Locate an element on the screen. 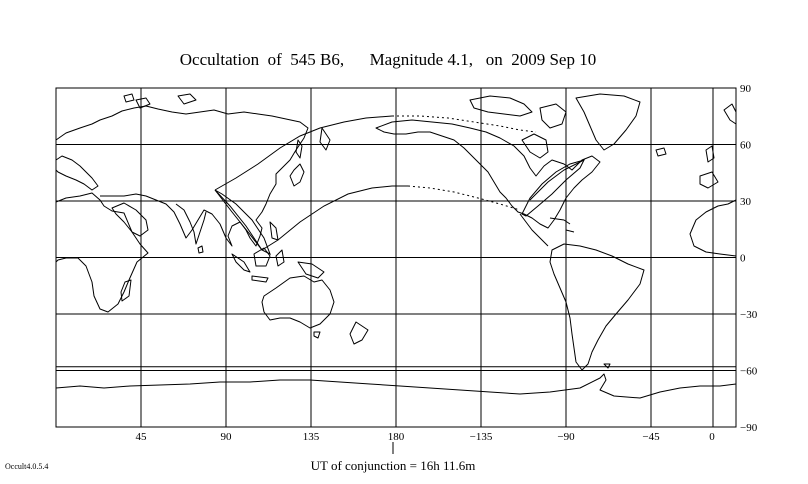 This screenshot has width=808, height=484. path-sunset-loop is located at coordinates (553, 188).